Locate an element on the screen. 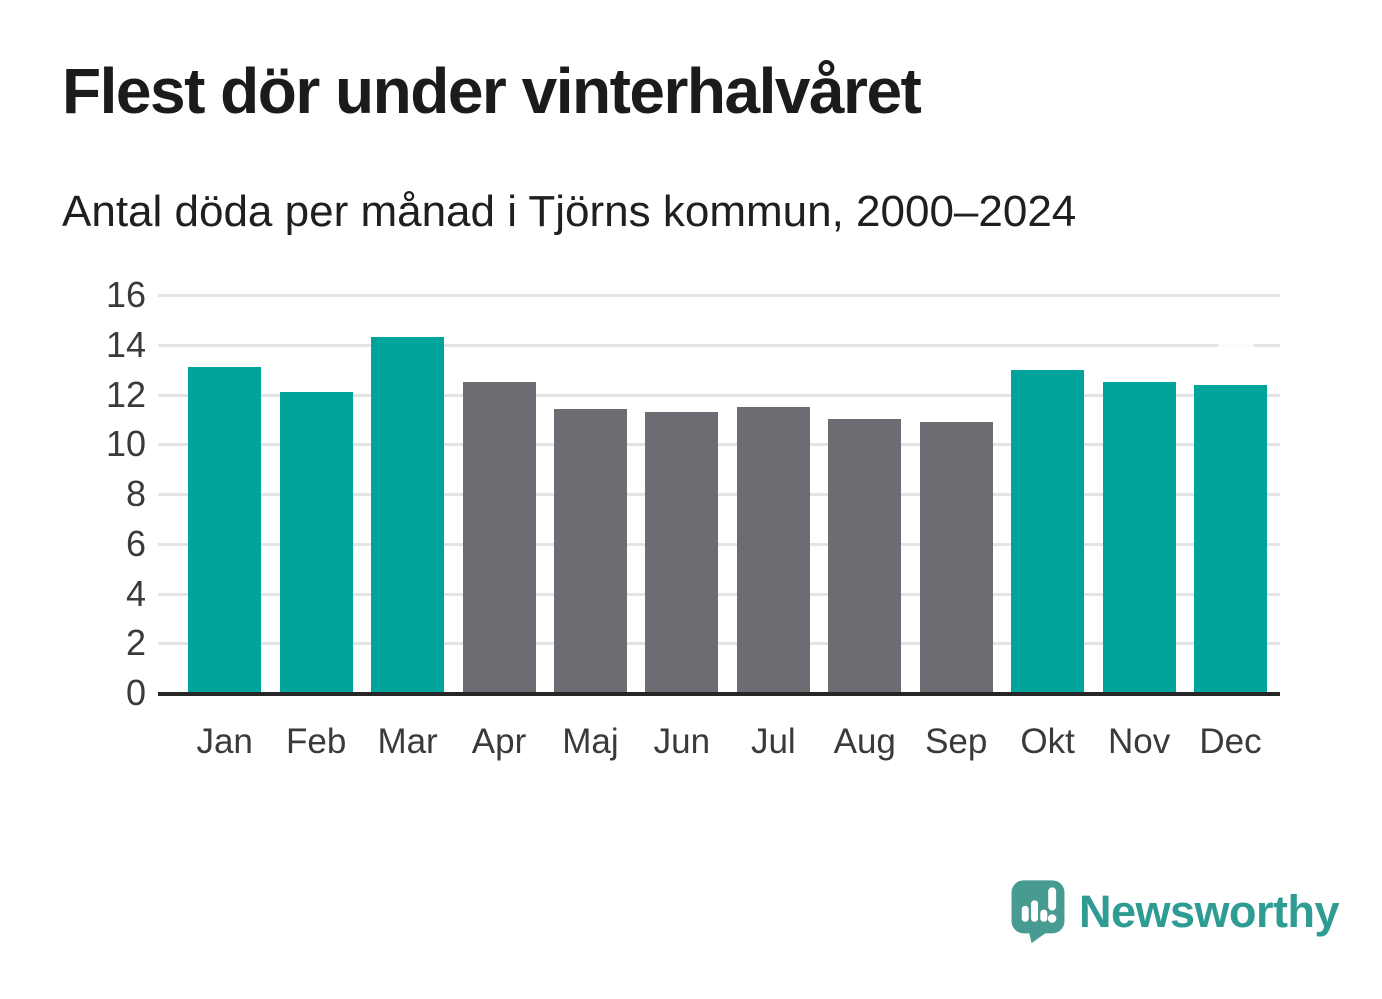 The image size is (1382, 999). bar-sep is located at coordinates (956, 557).